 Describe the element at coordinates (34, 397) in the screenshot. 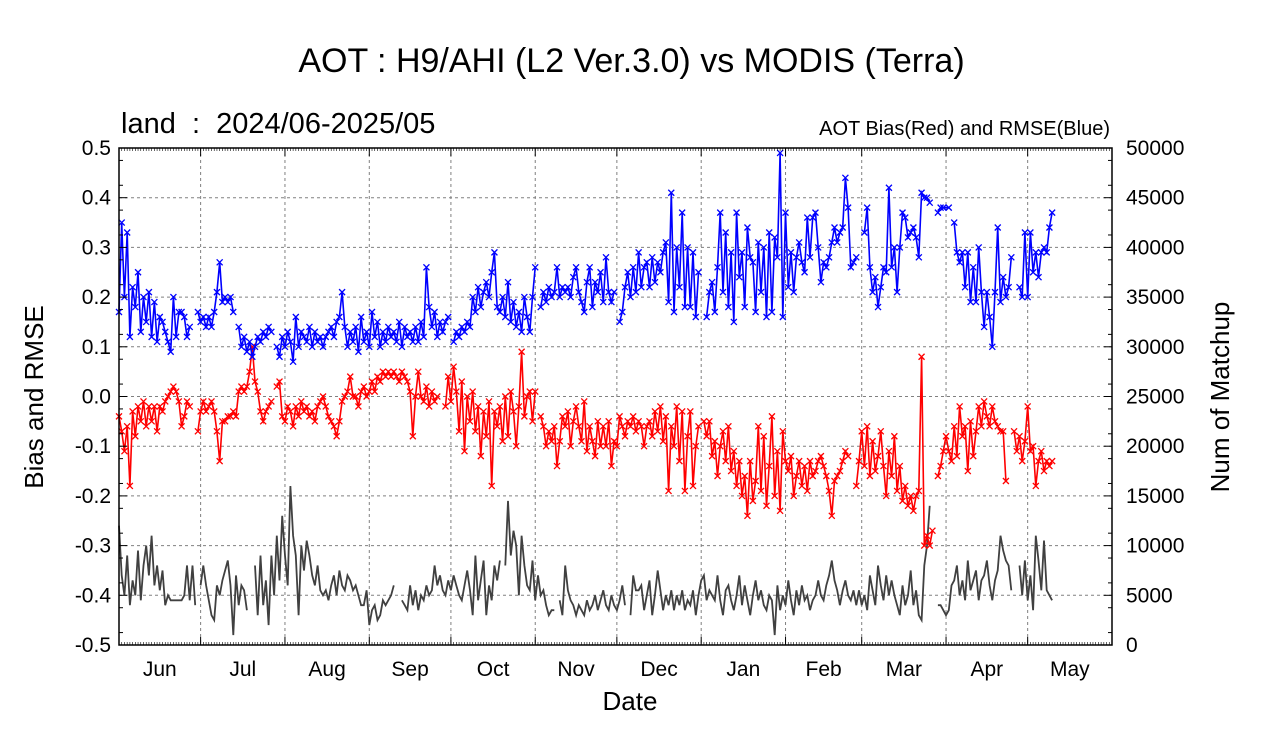

I see `y-axis-left-label: Bias and RMSE` at that location.